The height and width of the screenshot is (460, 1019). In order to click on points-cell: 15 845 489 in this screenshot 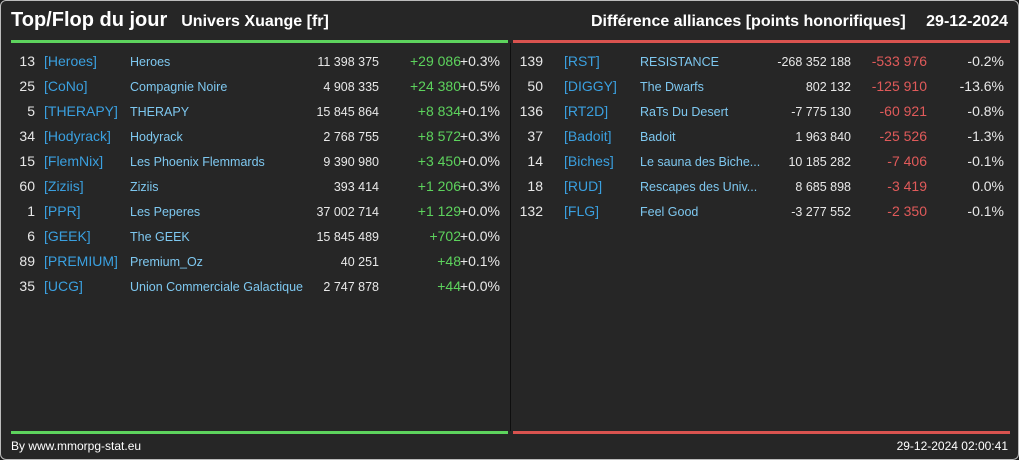, I will do `click(347, 237)`.